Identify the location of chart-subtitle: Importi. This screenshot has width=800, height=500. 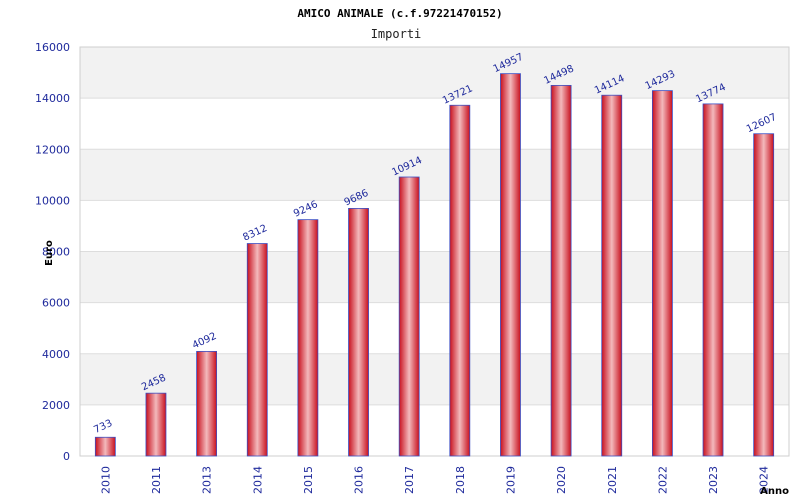
(396, 34).